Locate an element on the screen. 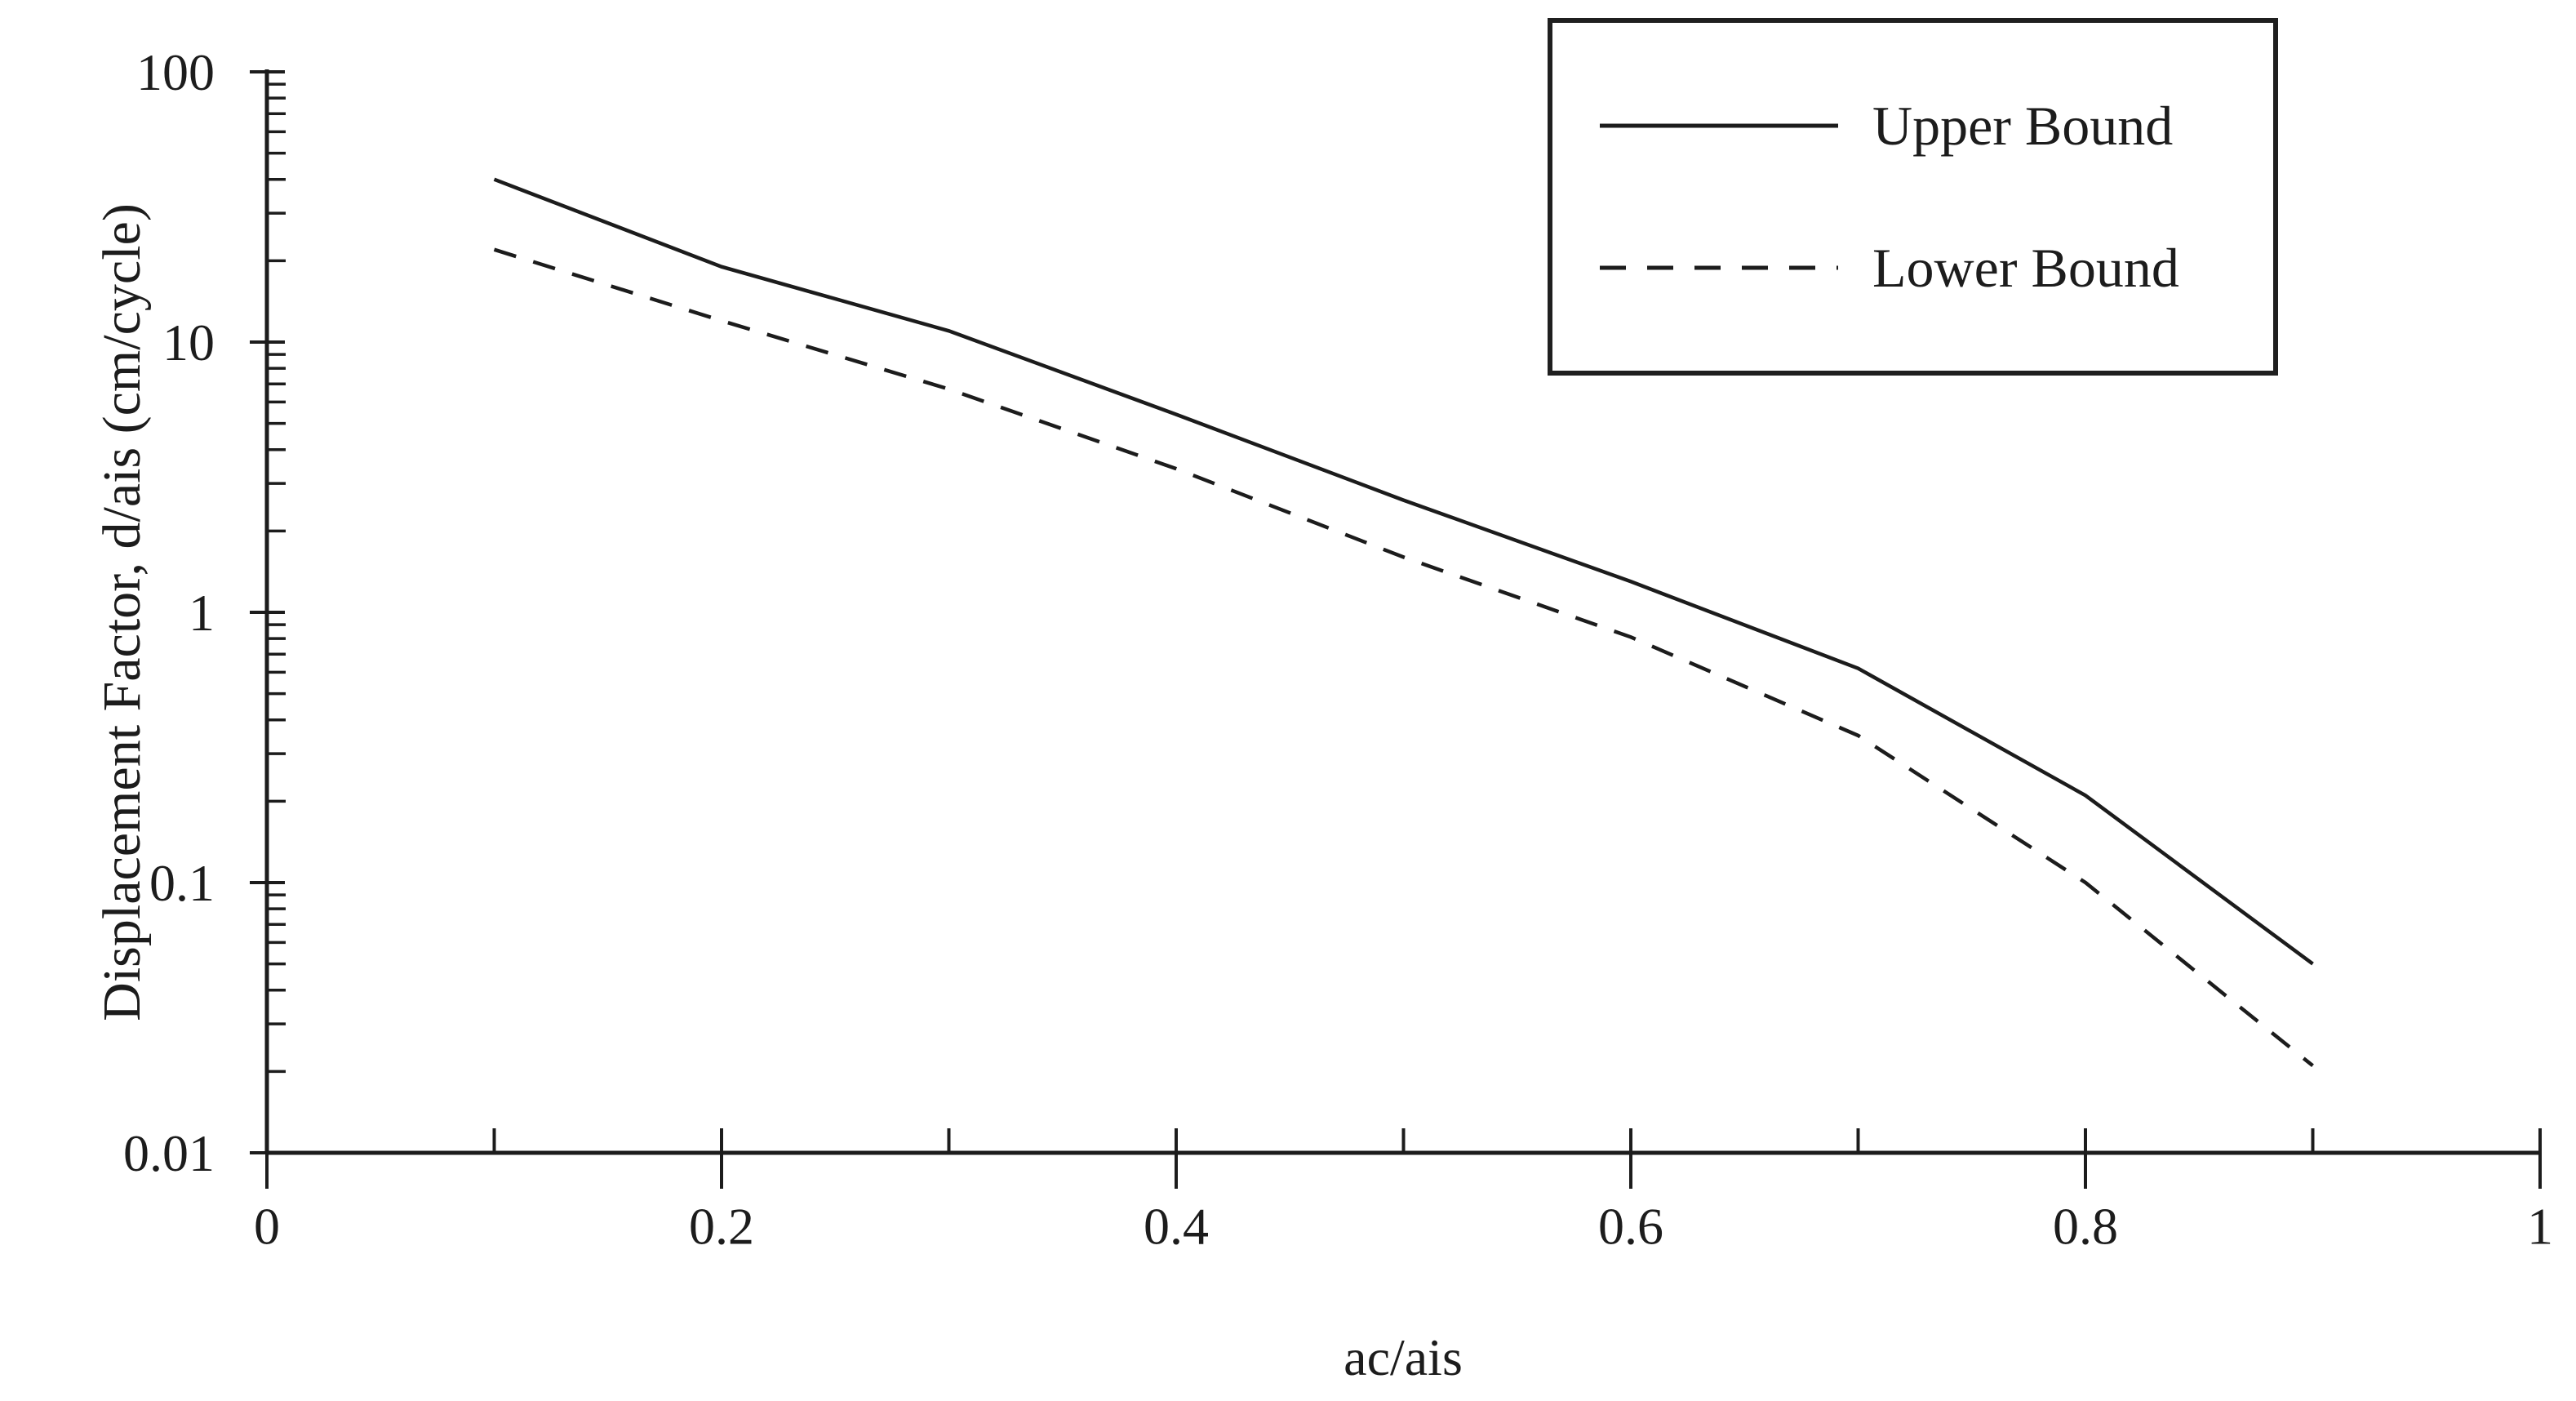 The height and width of the screenshot is (1401, 2576). x-tick-label: 0.2 is located at coordinates (721, 1227).